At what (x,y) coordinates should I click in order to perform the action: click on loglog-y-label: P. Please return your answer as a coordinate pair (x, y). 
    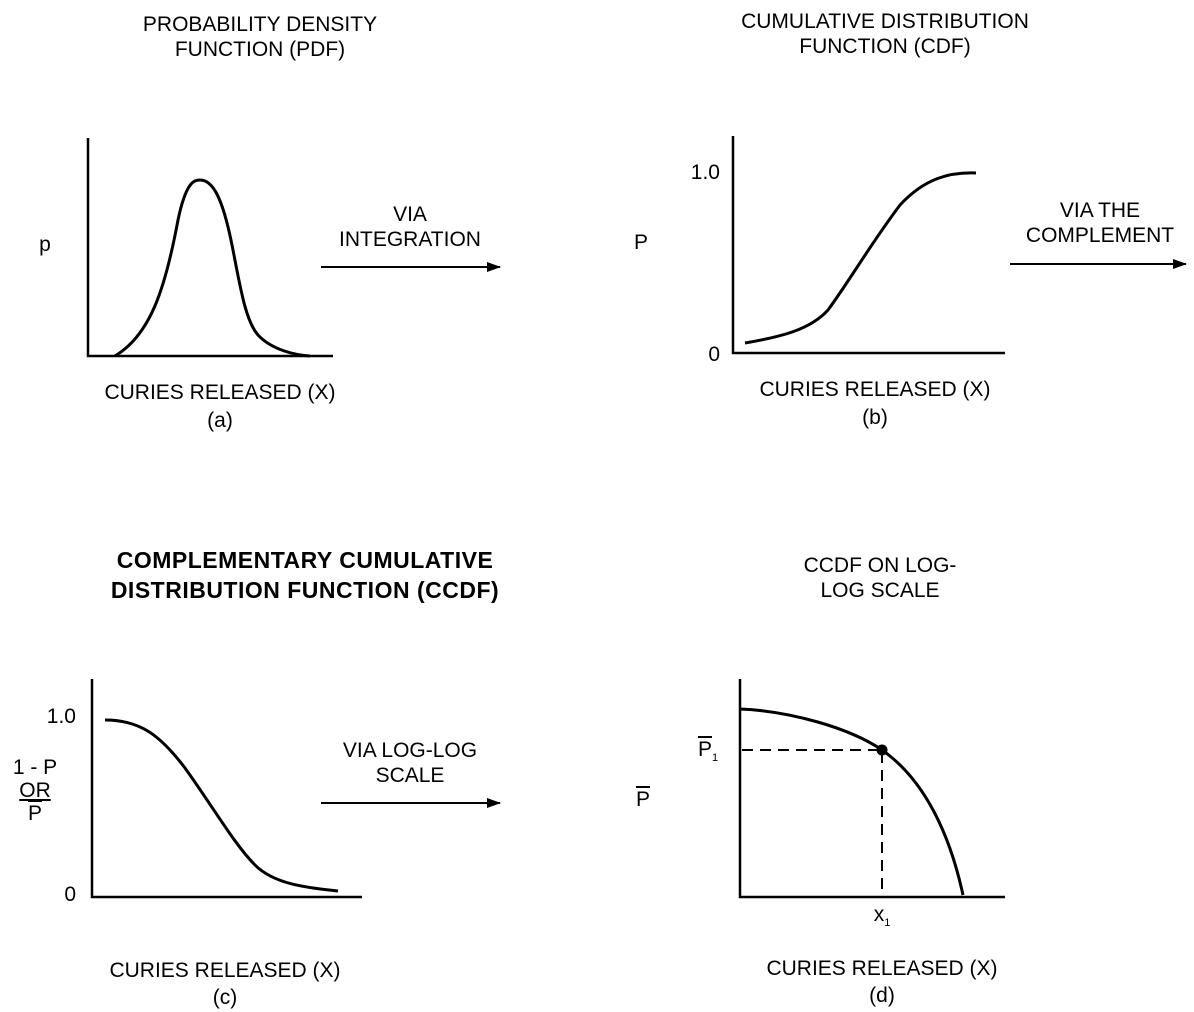
    Looking at the image, I should click on (642, 799).